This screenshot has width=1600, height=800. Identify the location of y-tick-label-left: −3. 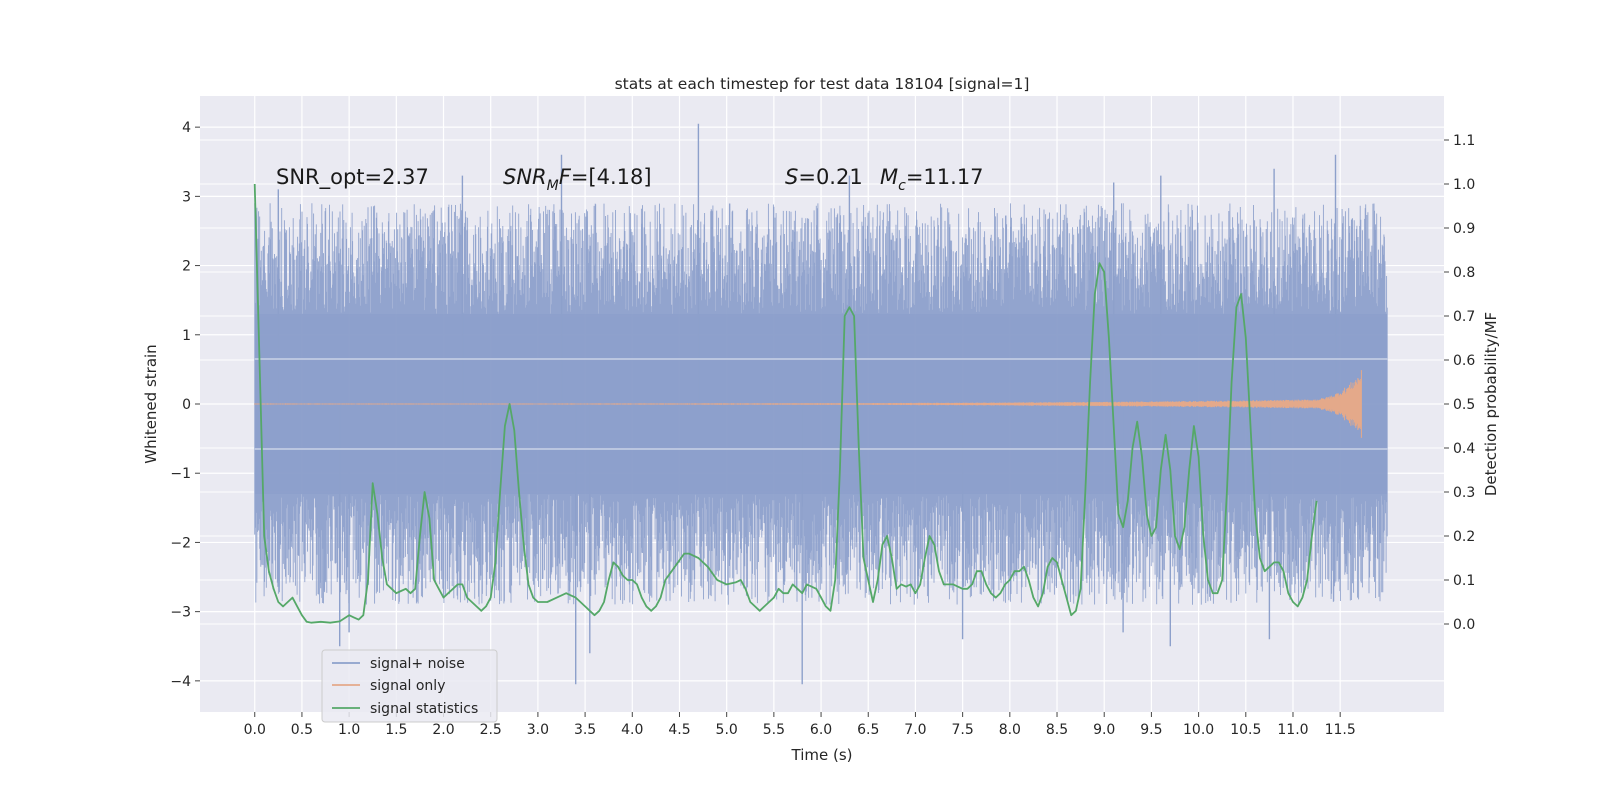
(180, 613).